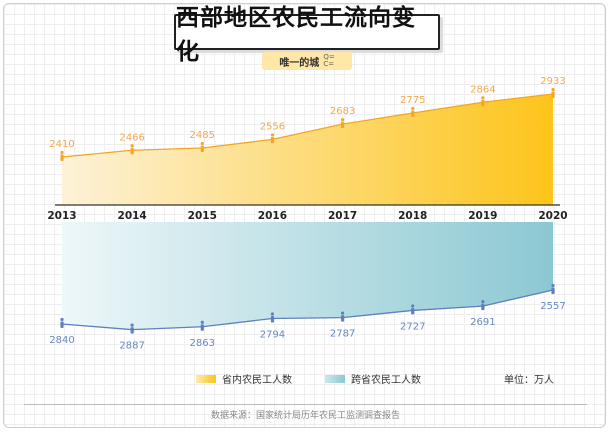  Describe the element at coordinates (342, 216) in the screenshot. I see `x-tick-label: 2017` at that location.